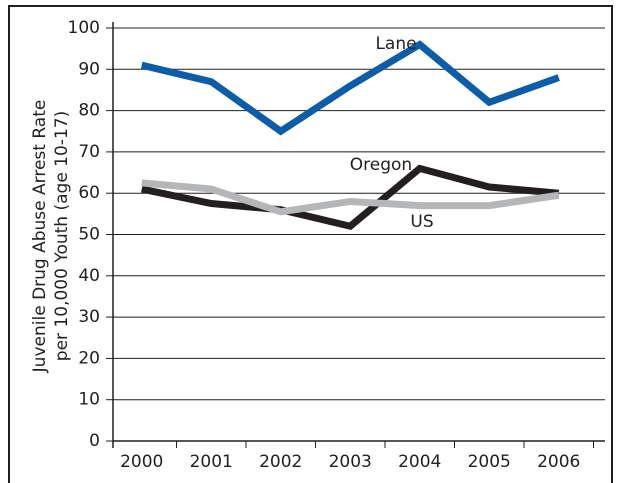  Describe the element at coordinates (381, 165) in the screenshot. I see `series-label: Oregon` at that location.